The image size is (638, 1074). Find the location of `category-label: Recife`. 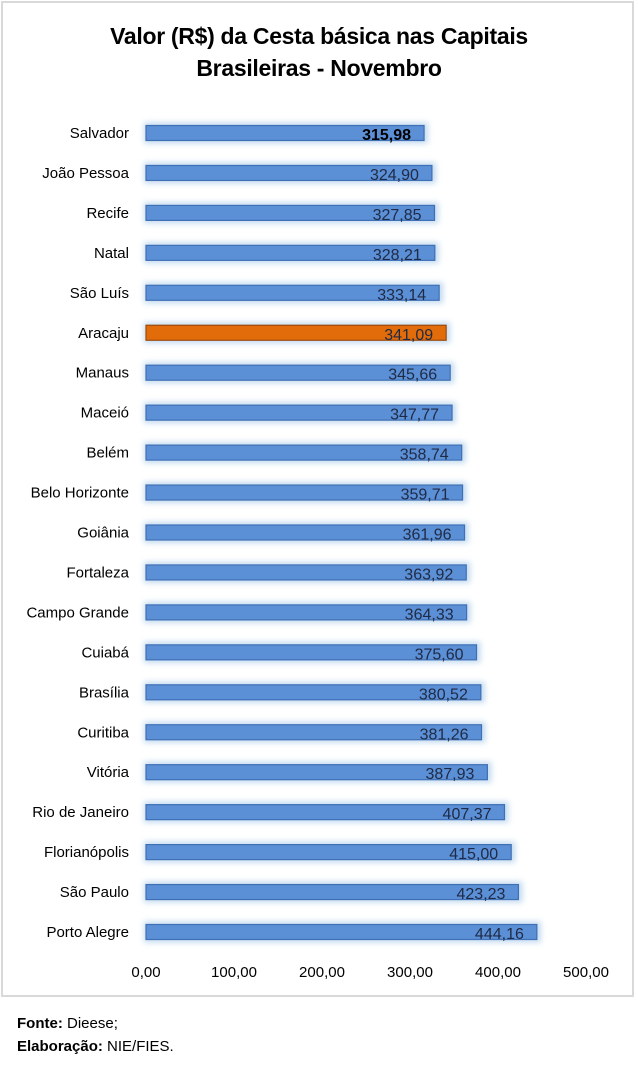

category-label: Recife is located at coordinates (107, 213).